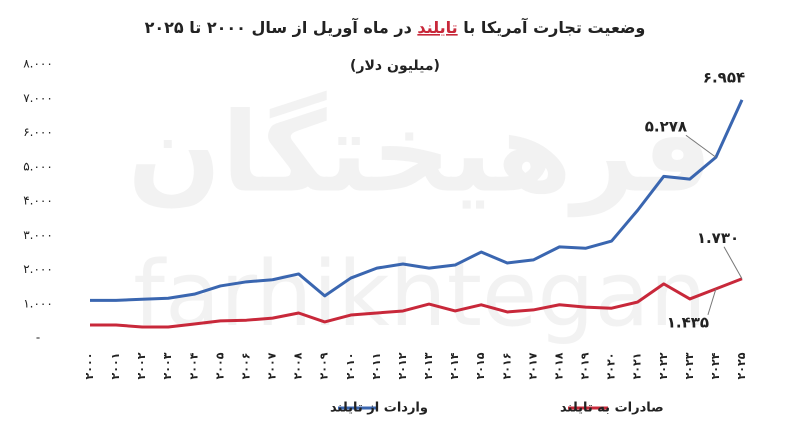 This screenshot has height=426, width=789. What do you see at coordinates (688, 322) in the screenshot?
I see `data-label: ۱.۴۳۵` at bounding box center [688, 322].